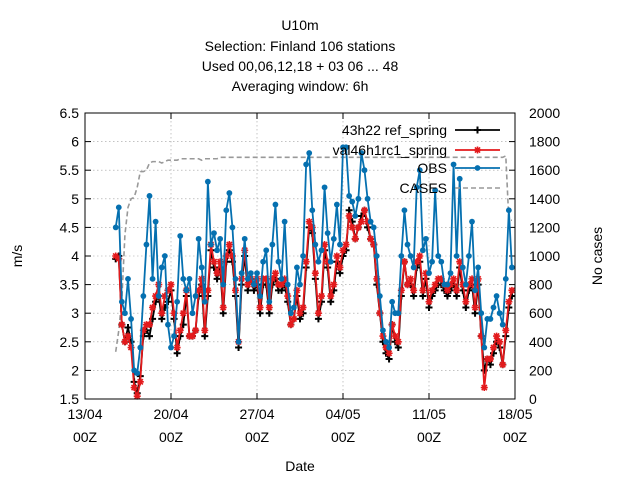  What do you see at coordinates (70, 285) in the screenshot?
I see `y-tick-label: 3.5` at bounding box center [70, 285].